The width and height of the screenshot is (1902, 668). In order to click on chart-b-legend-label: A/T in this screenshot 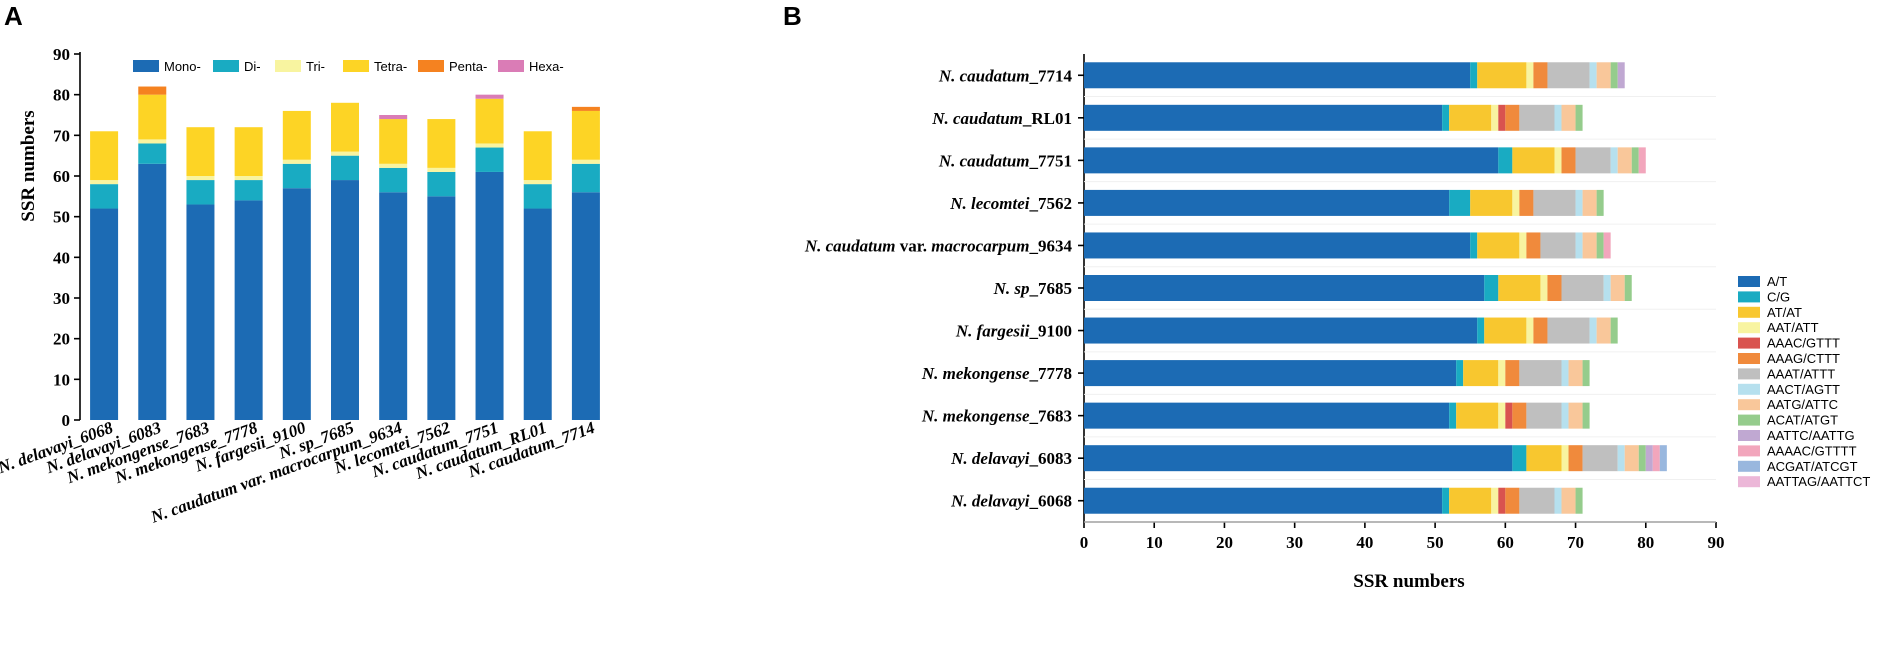, I will do `click(1777, 281)`.